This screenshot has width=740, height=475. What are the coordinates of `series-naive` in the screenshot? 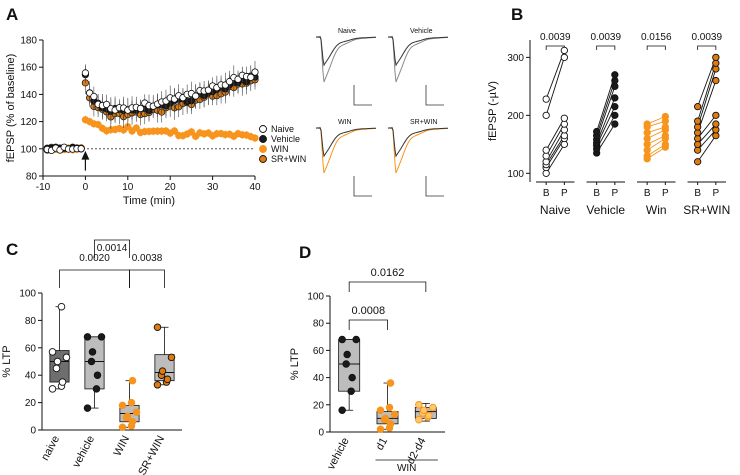 It's located at (151, 107).